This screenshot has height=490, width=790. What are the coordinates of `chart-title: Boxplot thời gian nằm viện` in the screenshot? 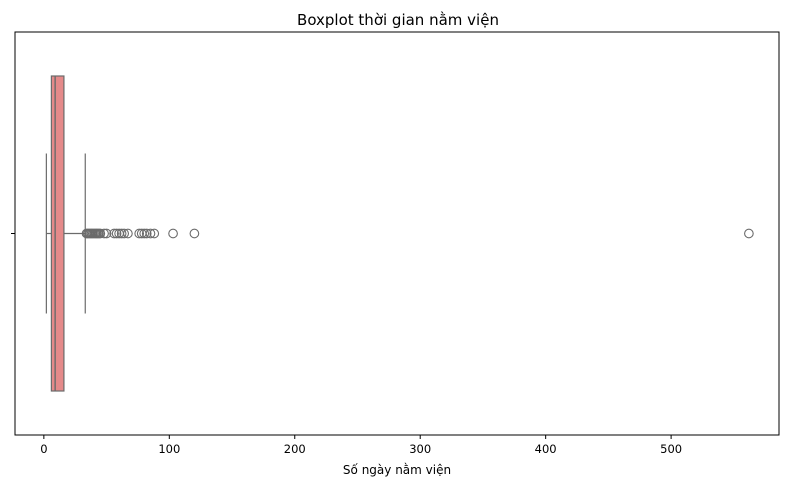 It's located at (398, 20).